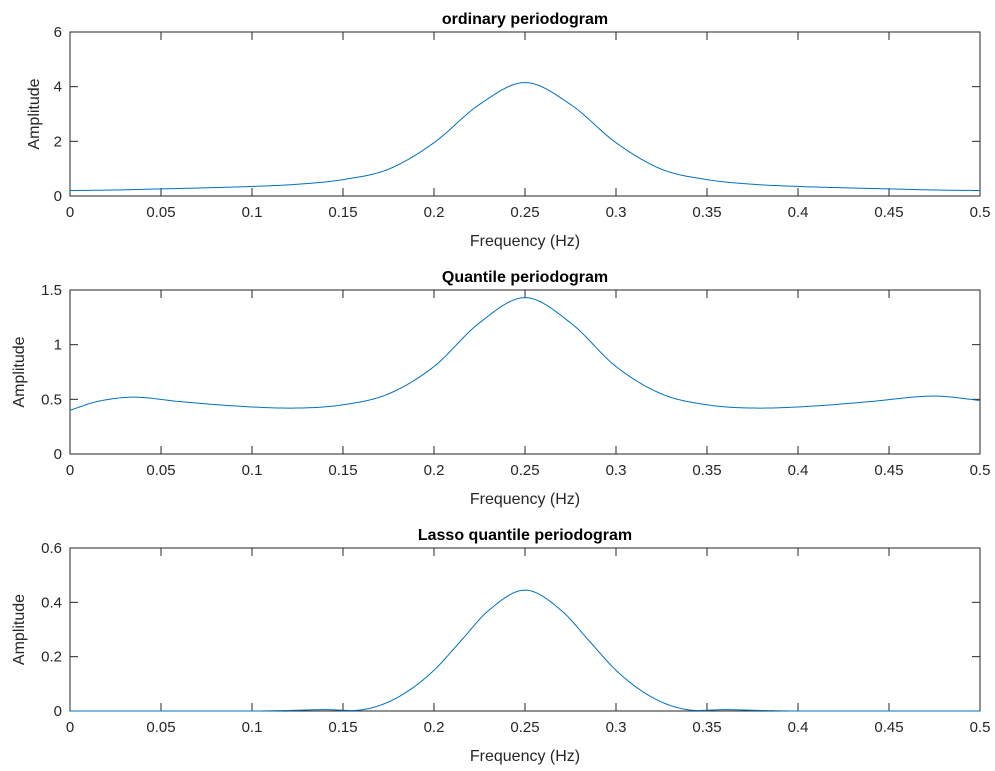 The width and height of the screenshot is (995, 771). What do you see at coordinates (525, 277) in the screenshot?
I see `chart-title: Quantile periodogram` at bounding box center [525, 277].